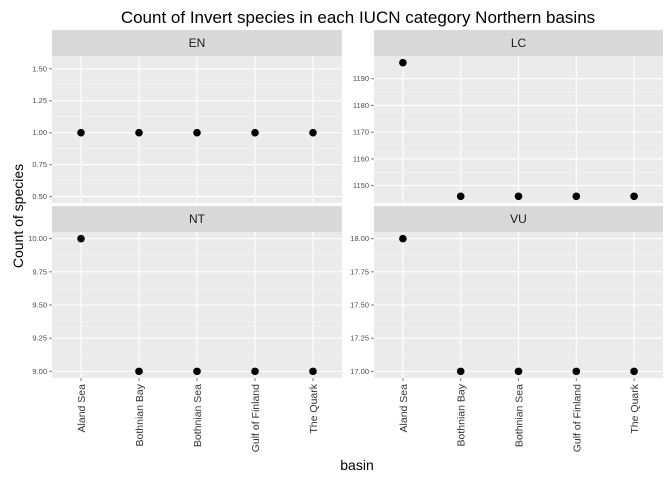 The image size is (672, 485). I want to click on y-tick-label: 0.75, so click(39, 164).